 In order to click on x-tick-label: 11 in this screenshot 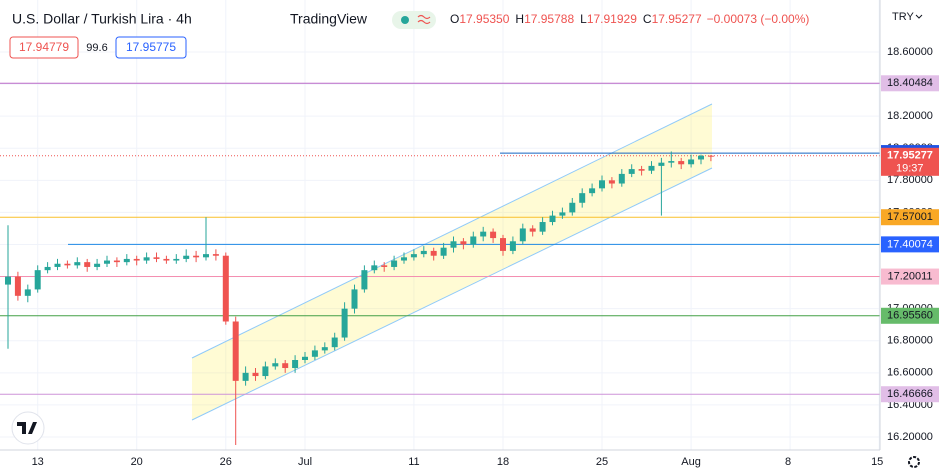, I will do `click(413, 462)`.